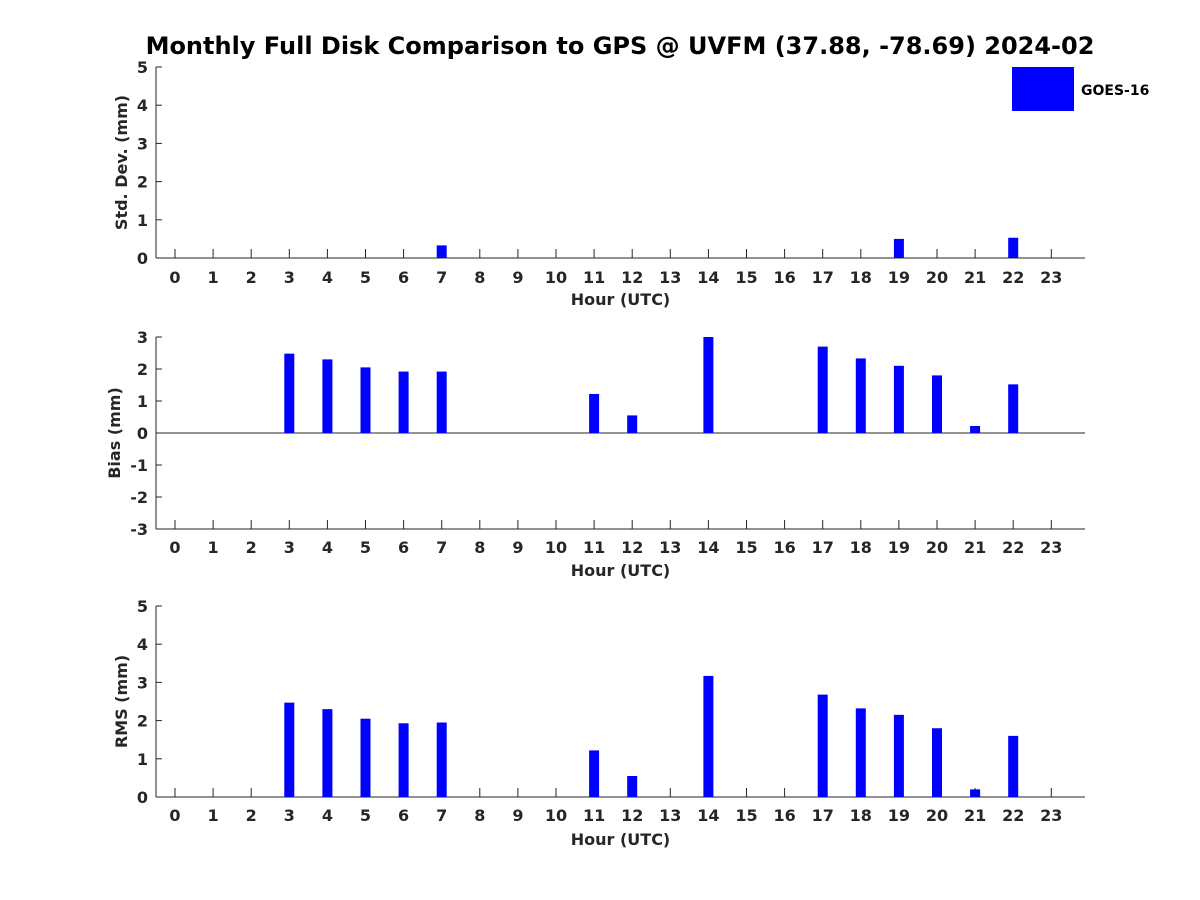 The height and width of the screenshot is (900, 1200). What do you see at coordinates (861, 547) in the screenshot?
I see `bias-xtick-label: 18` at bounding box center [861, 547].